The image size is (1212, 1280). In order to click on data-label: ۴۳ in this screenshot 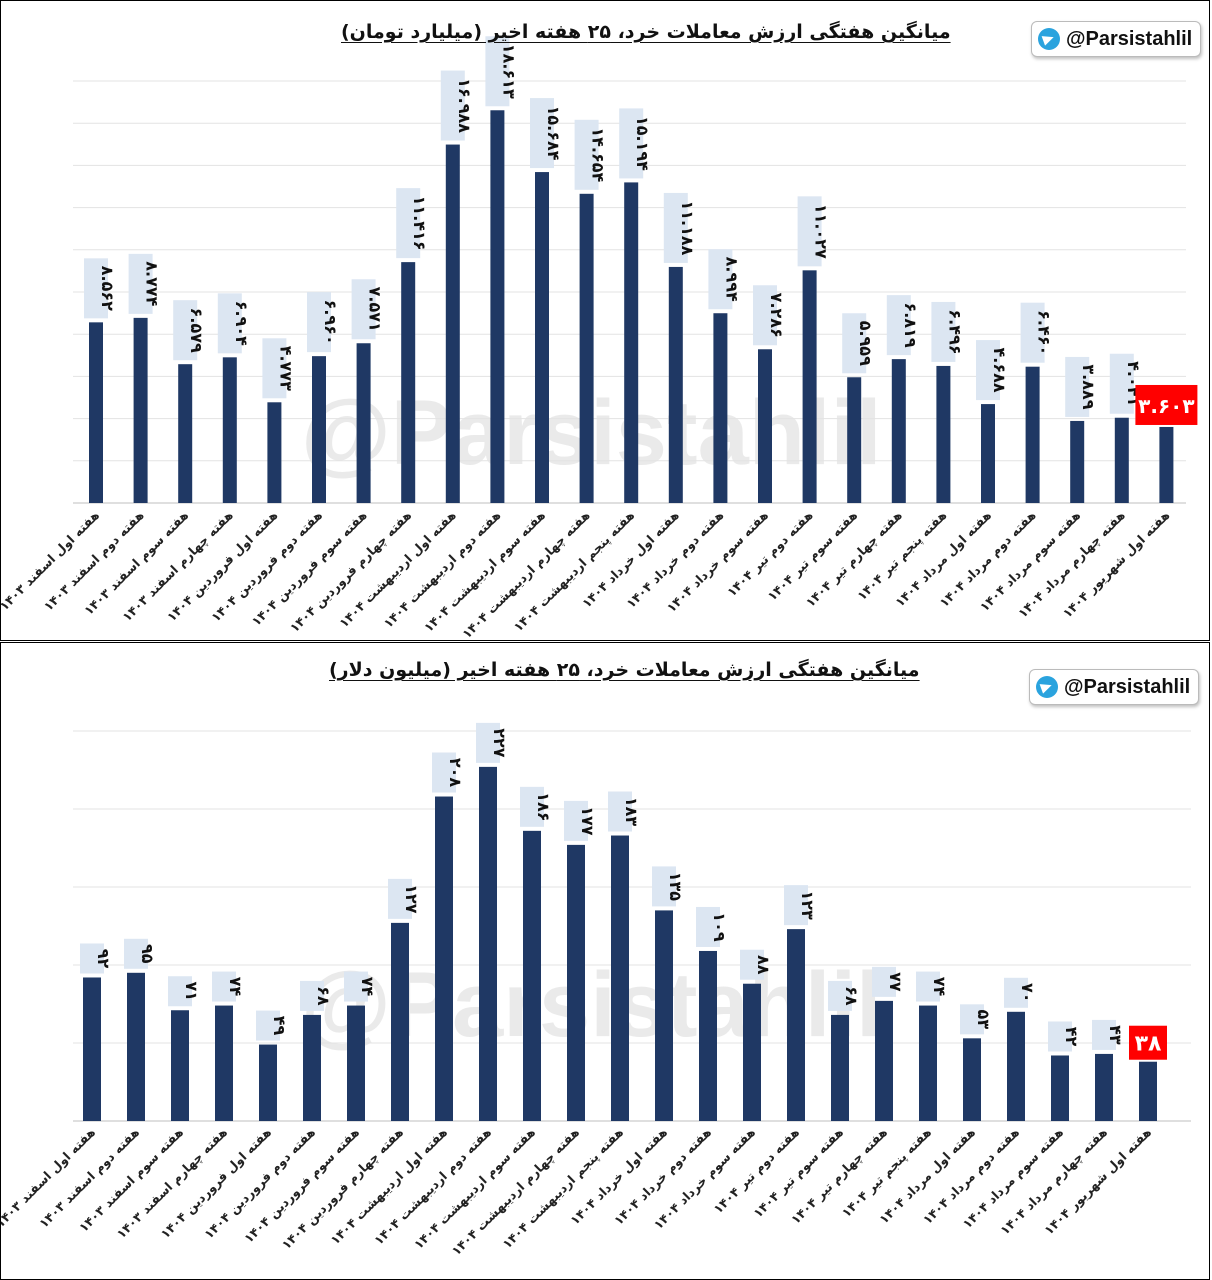, I will do `click(1115, 1035)`.